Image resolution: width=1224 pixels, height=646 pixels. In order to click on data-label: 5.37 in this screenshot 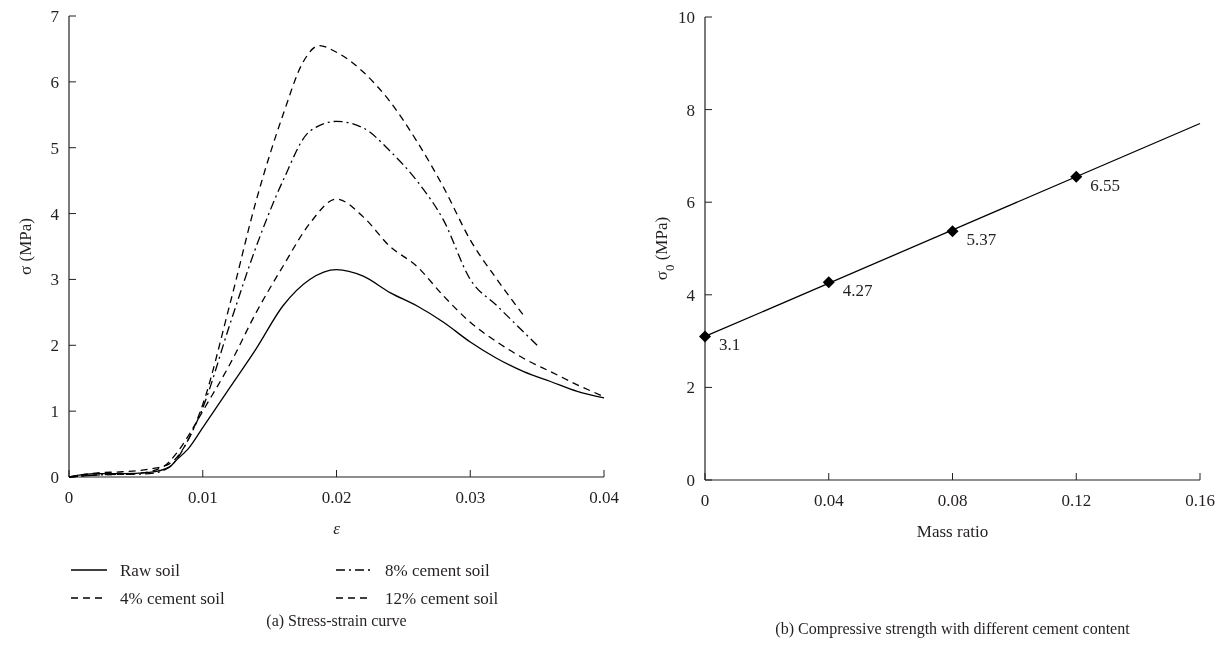, I will do `click(981, 240)`.